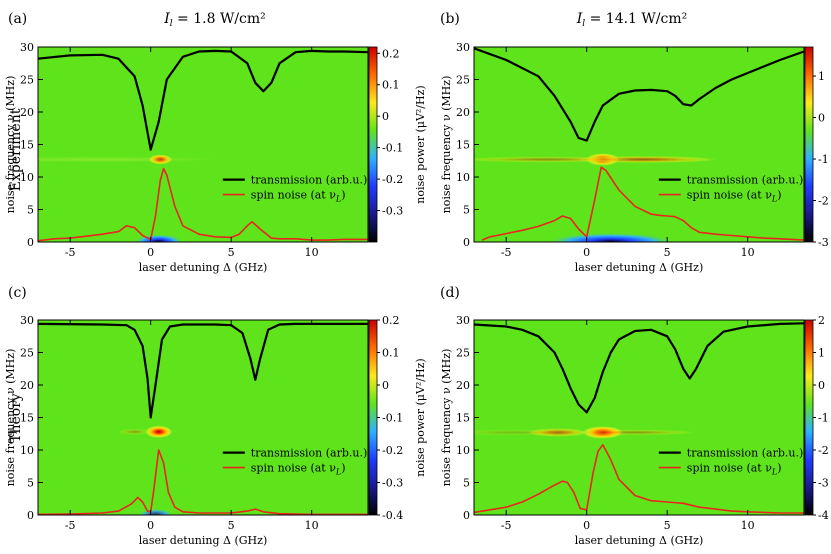 The image size is (831, 554). What do you see at coordinates (16, 149) in the screenshot?
I see `row-label-experiment: Experiment` at bounding box center [16, 149].